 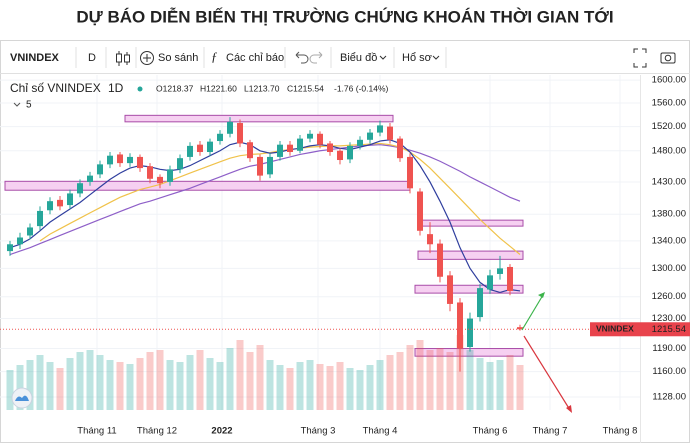 I want to click on fullscreen-icon, so click(x=640, y=58).